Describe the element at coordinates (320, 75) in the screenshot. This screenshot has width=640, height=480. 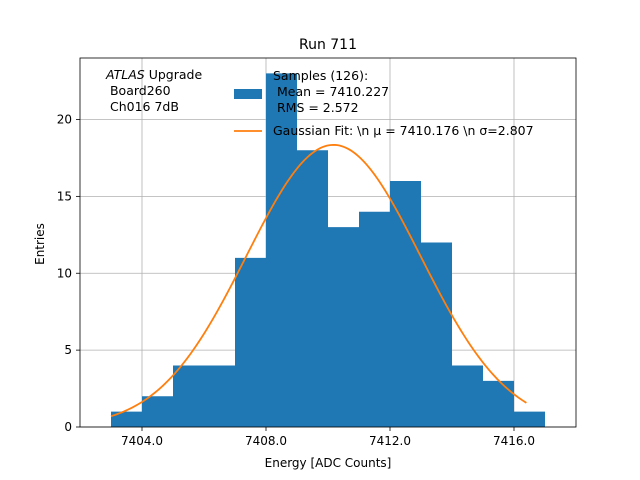
I see `legend-samples-line: Samples (126):` at that location.